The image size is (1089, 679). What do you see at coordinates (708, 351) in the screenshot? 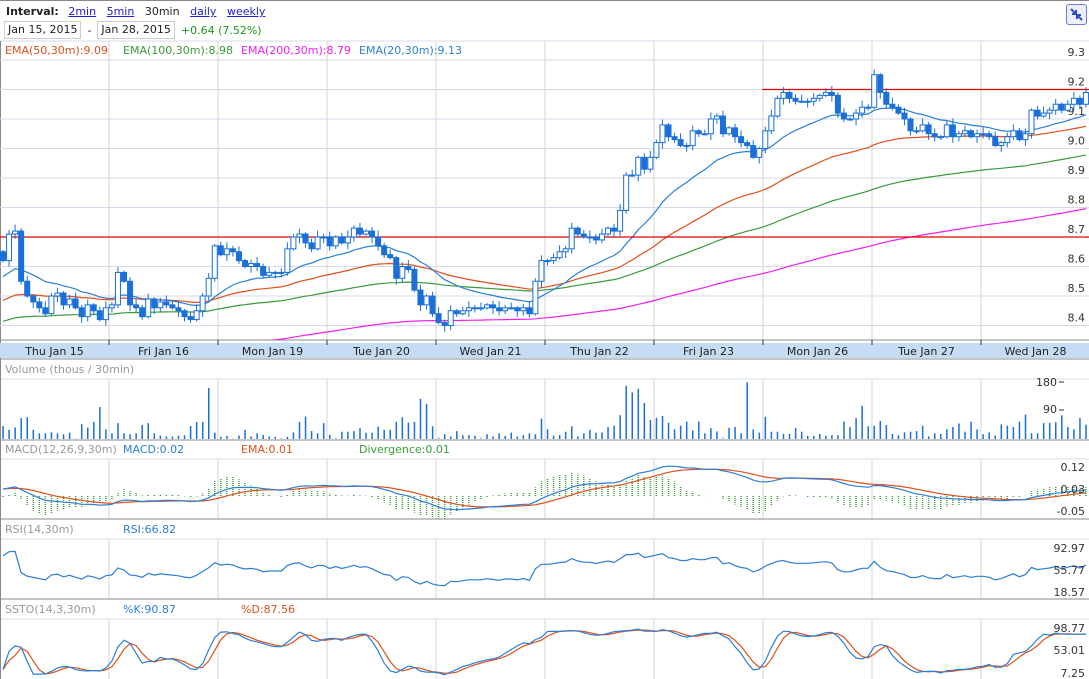
I see `date-axis-label: Fri Jan 23` at bounding box center [708, 351].